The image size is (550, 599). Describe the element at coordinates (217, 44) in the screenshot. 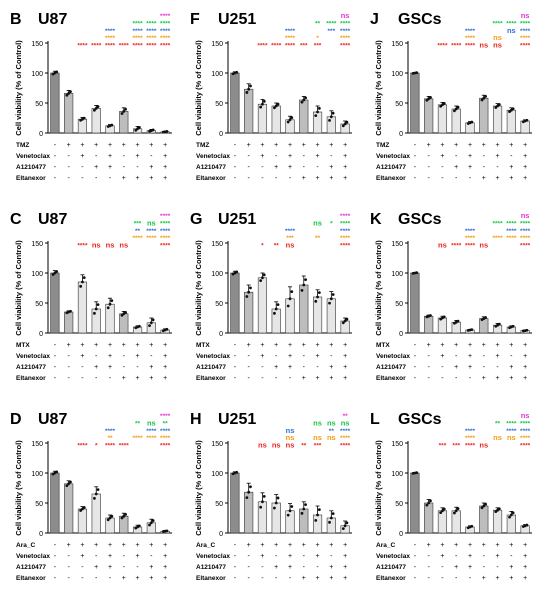

I see `y-tick-label: 150` at that location.